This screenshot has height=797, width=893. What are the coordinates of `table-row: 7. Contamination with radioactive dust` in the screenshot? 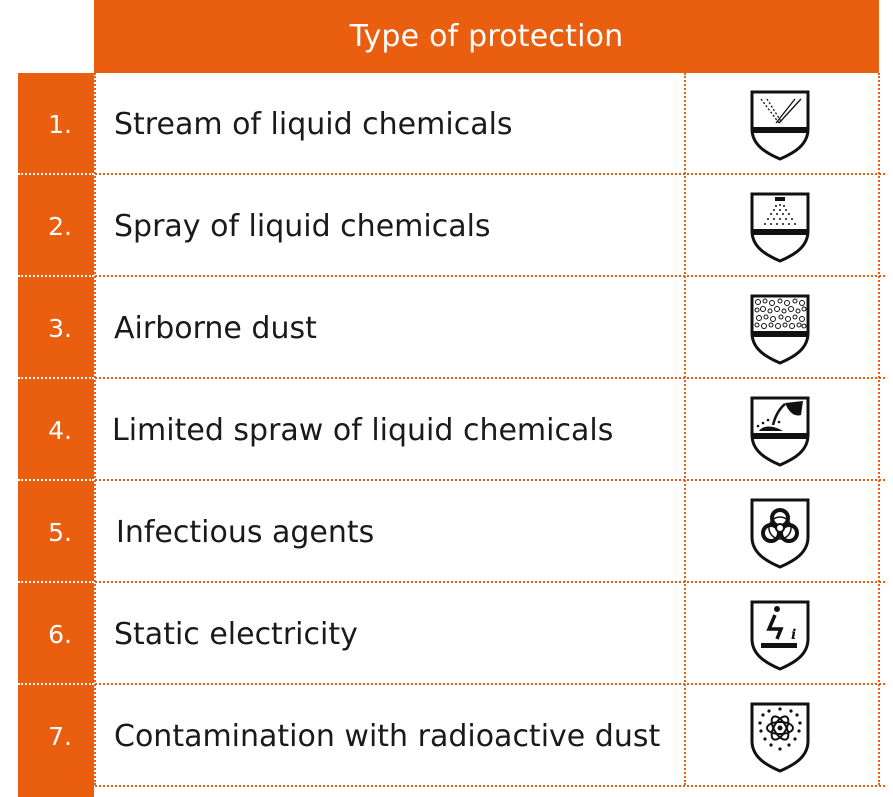 It's located at (451, 736).